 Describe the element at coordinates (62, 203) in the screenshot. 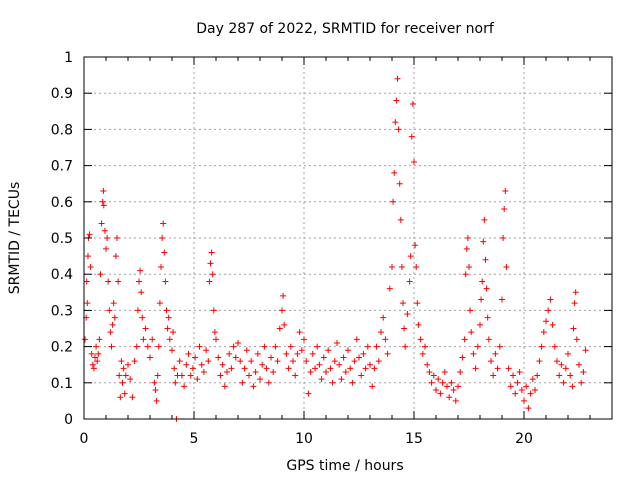

I see `y-tick-label: 0.6` at that location.